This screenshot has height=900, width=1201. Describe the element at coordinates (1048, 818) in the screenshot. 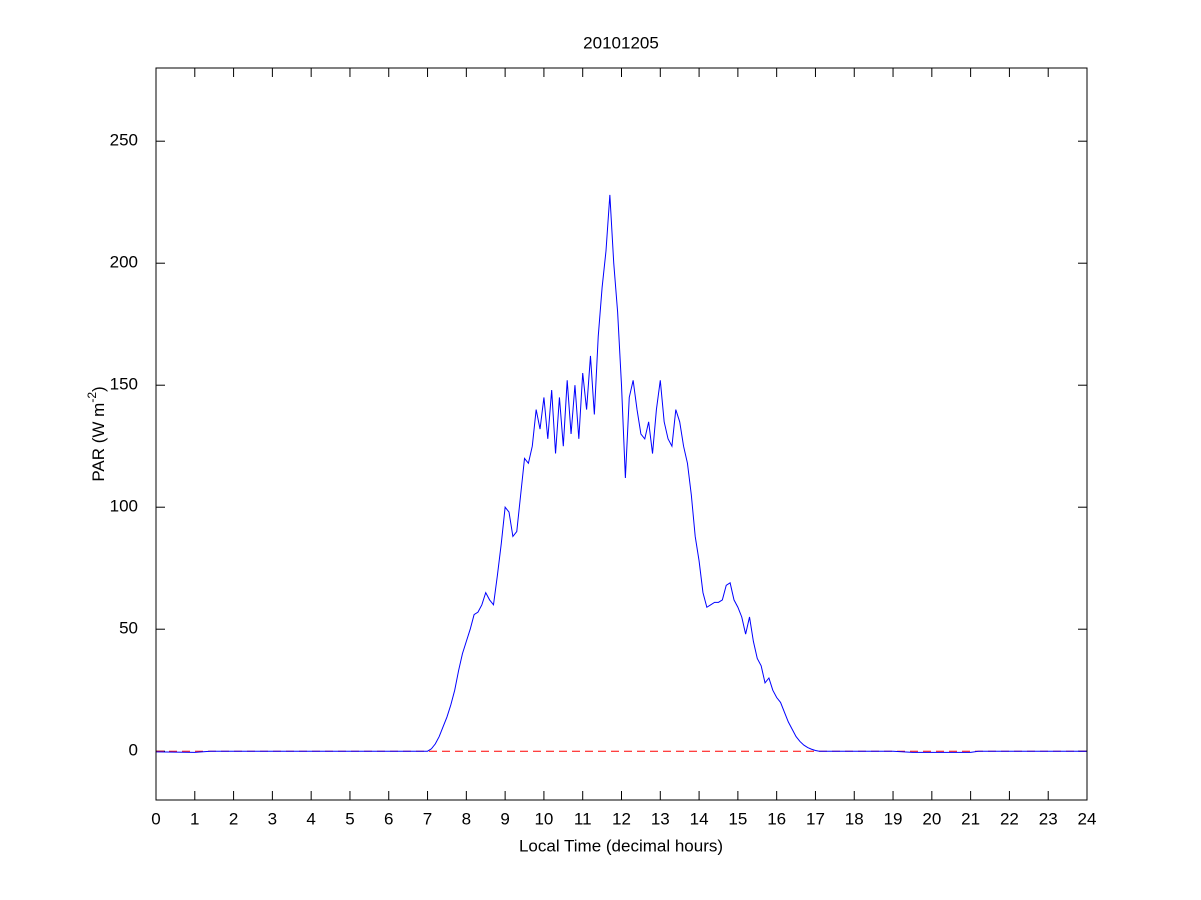

I see `x-tick-label: 23` at that location.